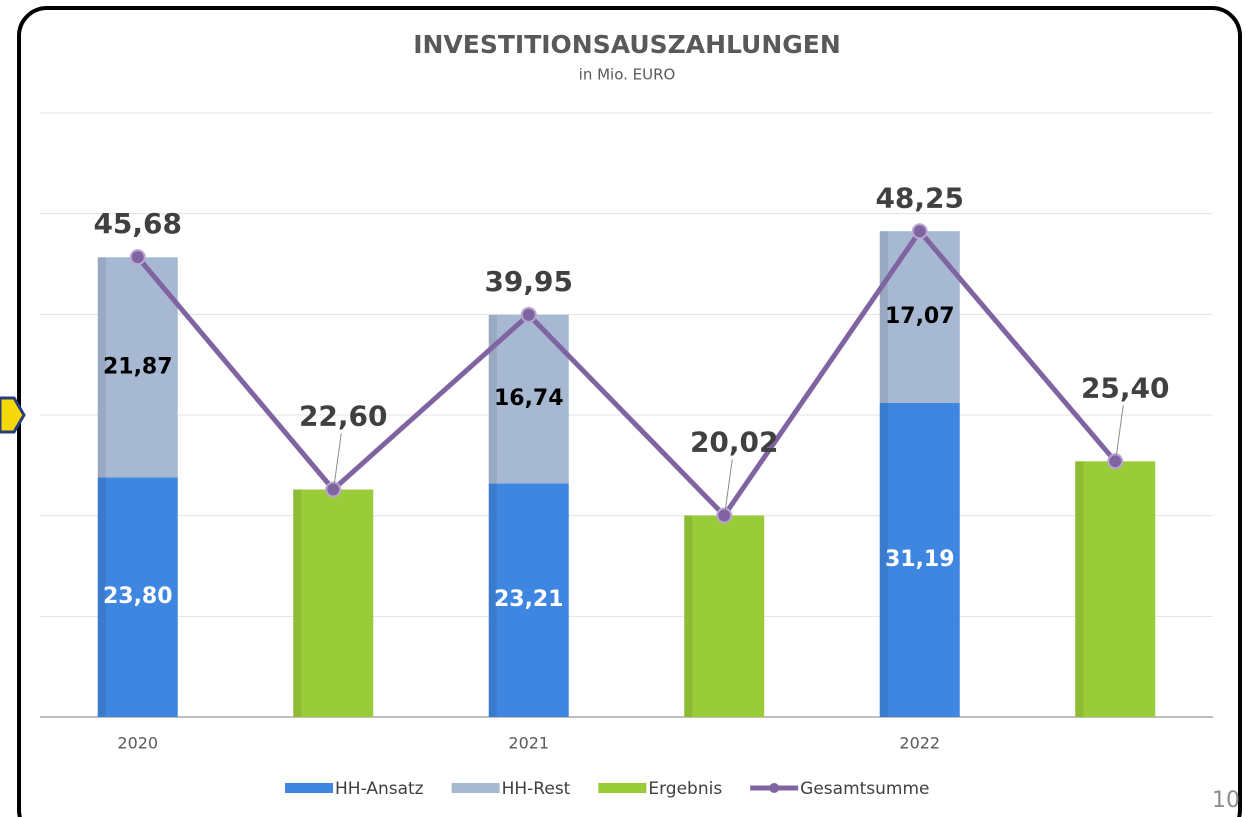 This screenshot has width=1250, height=817. Describe the element at coordinates (528, 281) in the screenshot. I see `line-value-label: 39,95` at that location.